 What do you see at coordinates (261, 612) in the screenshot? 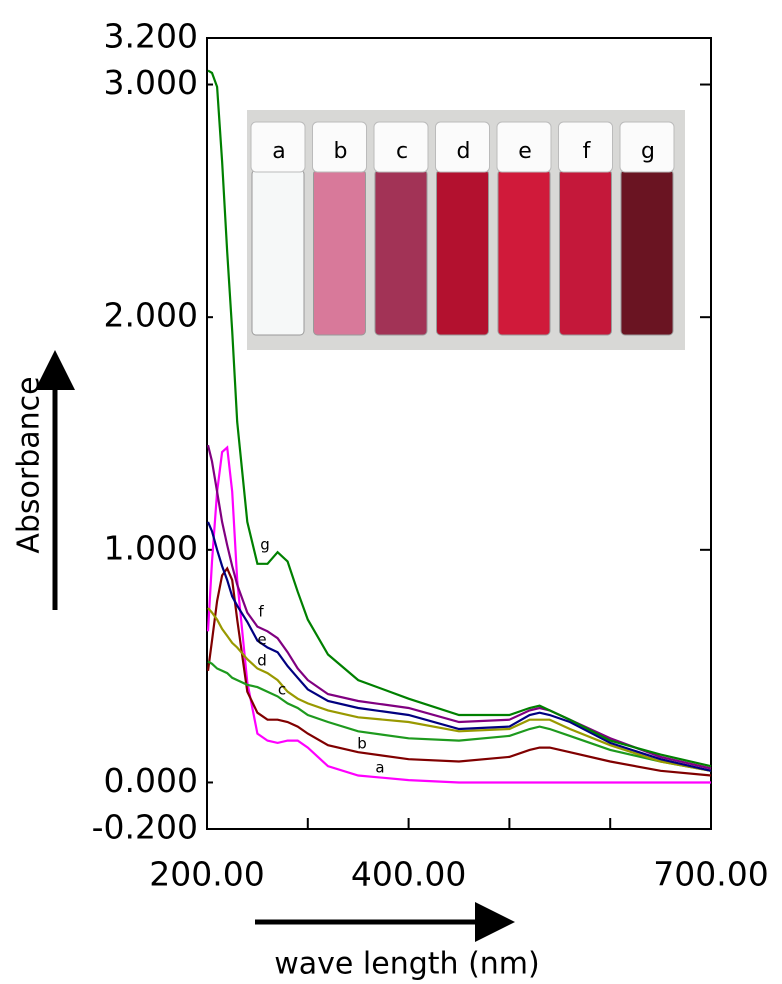
I see `curve-label: f` at bounding box center [261, 612].